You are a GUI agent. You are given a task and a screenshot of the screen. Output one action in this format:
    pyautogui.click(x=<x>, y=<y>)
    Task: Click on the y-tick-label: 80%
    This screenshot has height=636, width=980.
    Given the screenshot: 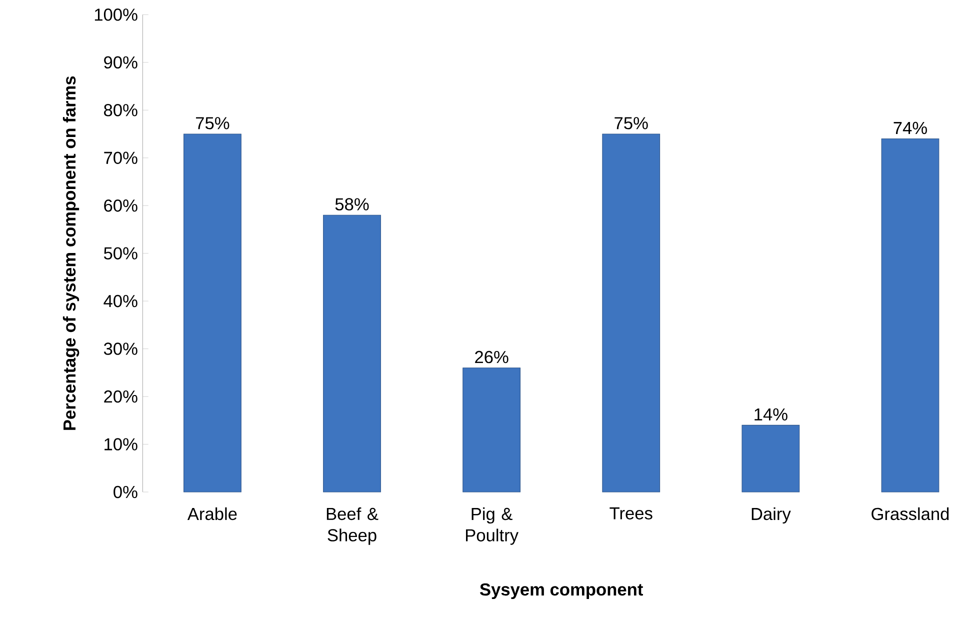 What is the action you would take?
    pyautogui.click(x=121, y=110)
    